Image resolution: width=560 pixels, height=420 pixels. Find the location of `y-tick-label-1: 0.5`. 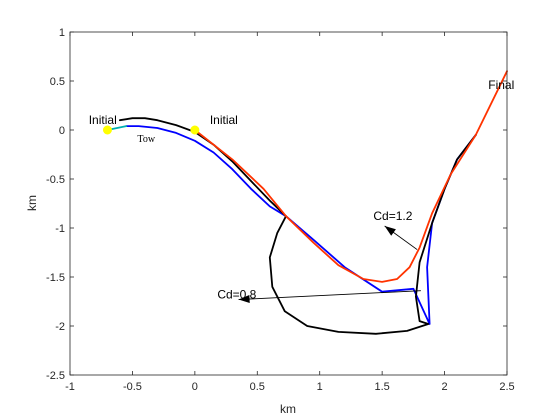

y-tick-label-1: 0.5 is located at coordinates (57, 82).